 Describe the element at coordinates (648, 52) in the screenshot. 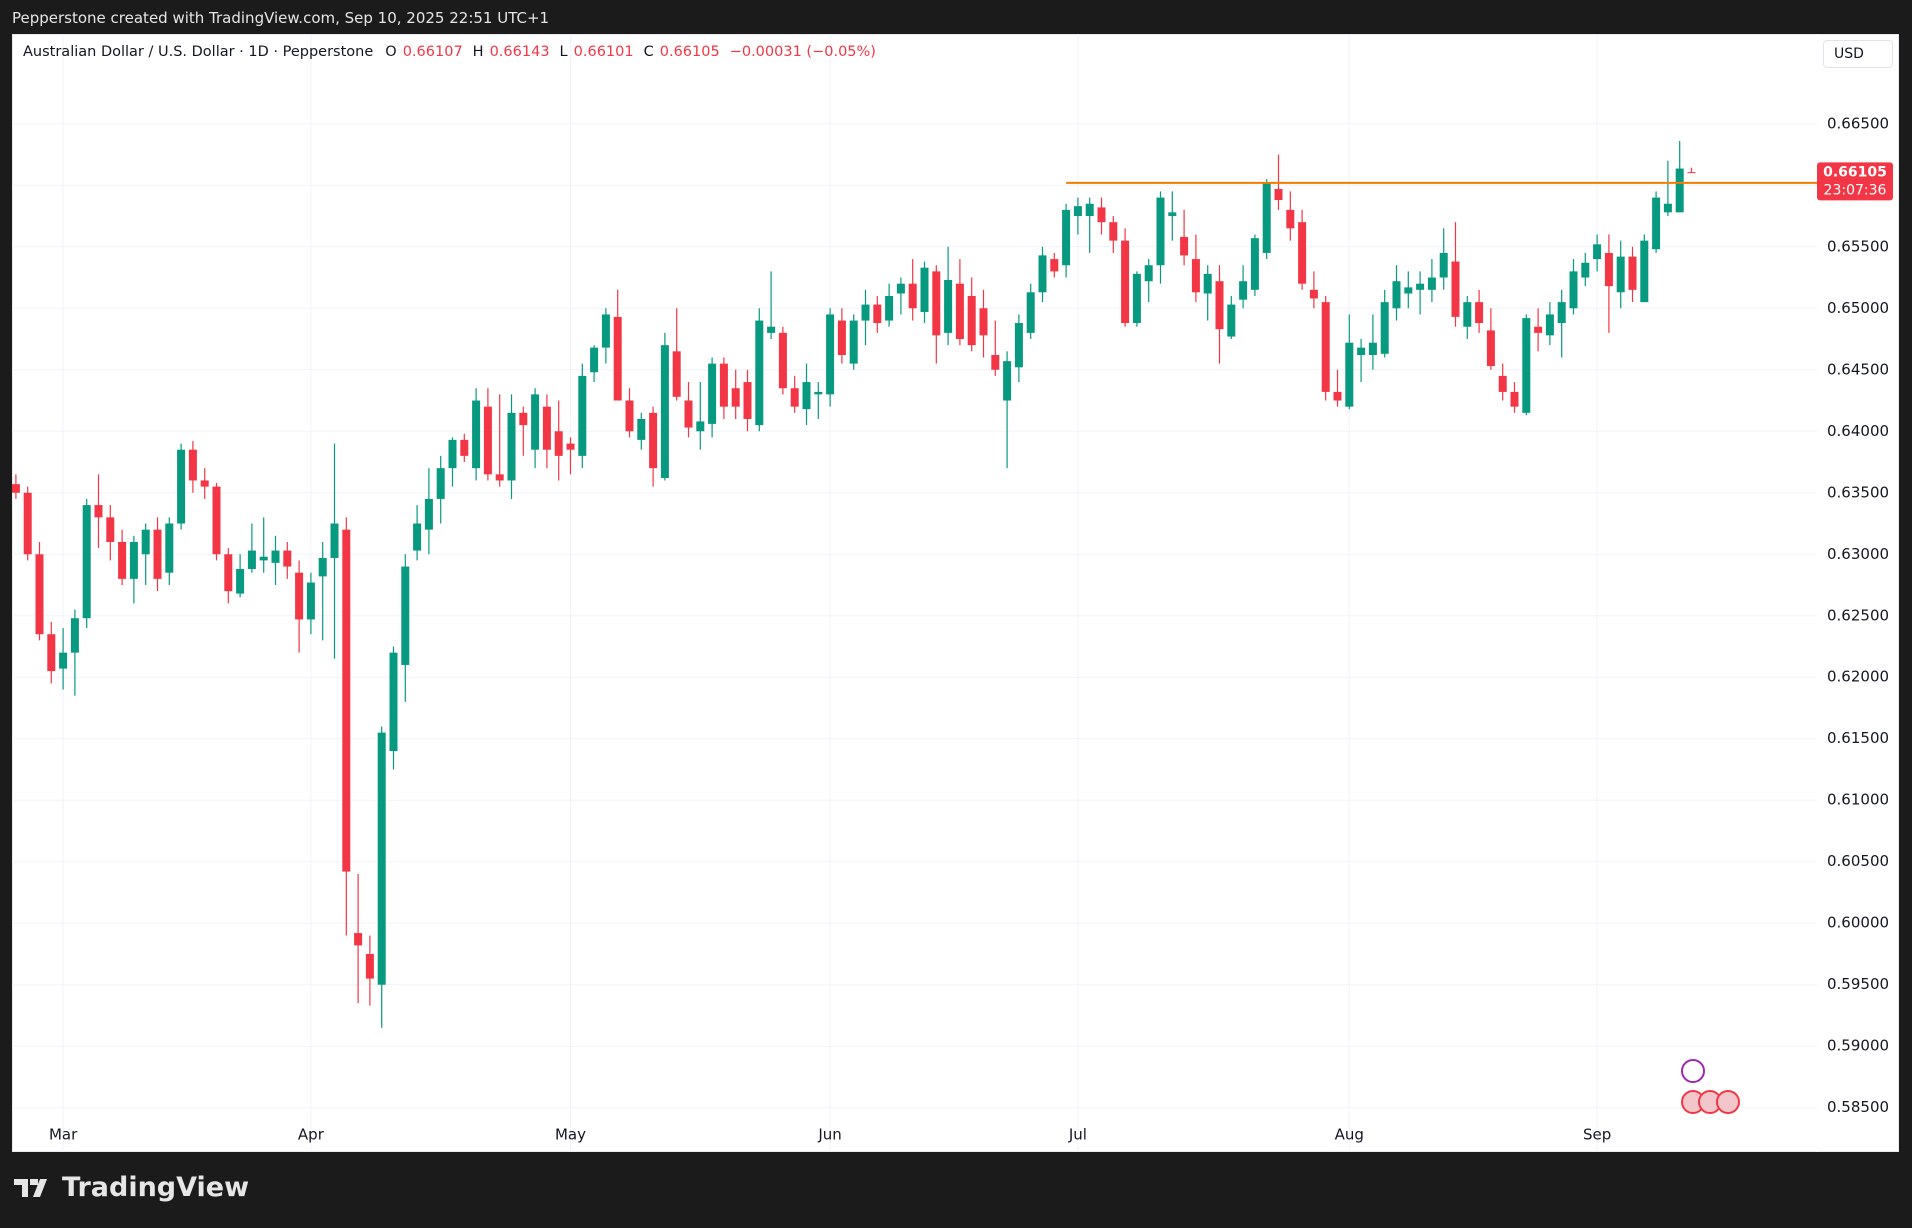

I see `ohlc-label: C` at that location.